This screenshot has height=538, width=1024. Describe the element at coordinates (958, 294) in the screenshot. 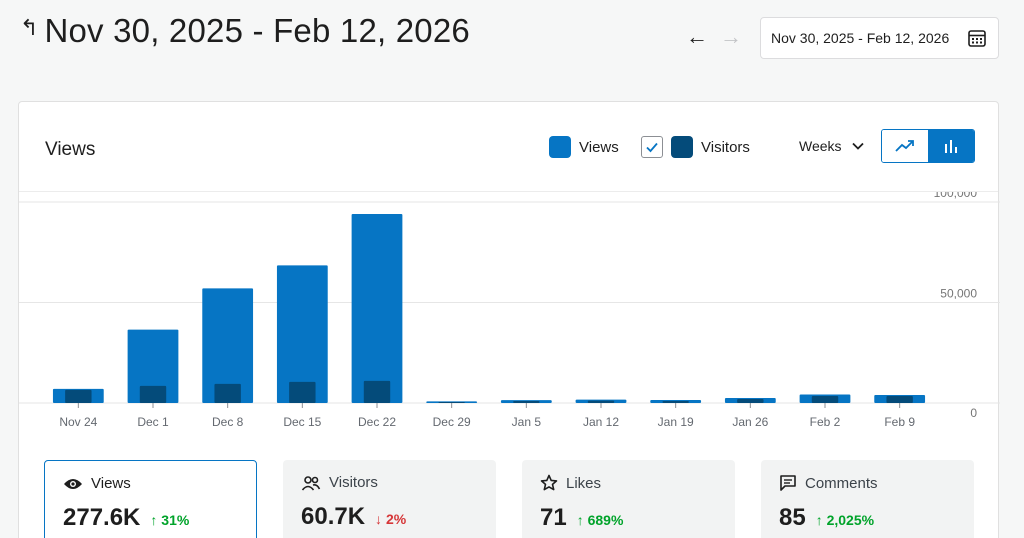

I see `y-tick-label: 50,000` at that location.